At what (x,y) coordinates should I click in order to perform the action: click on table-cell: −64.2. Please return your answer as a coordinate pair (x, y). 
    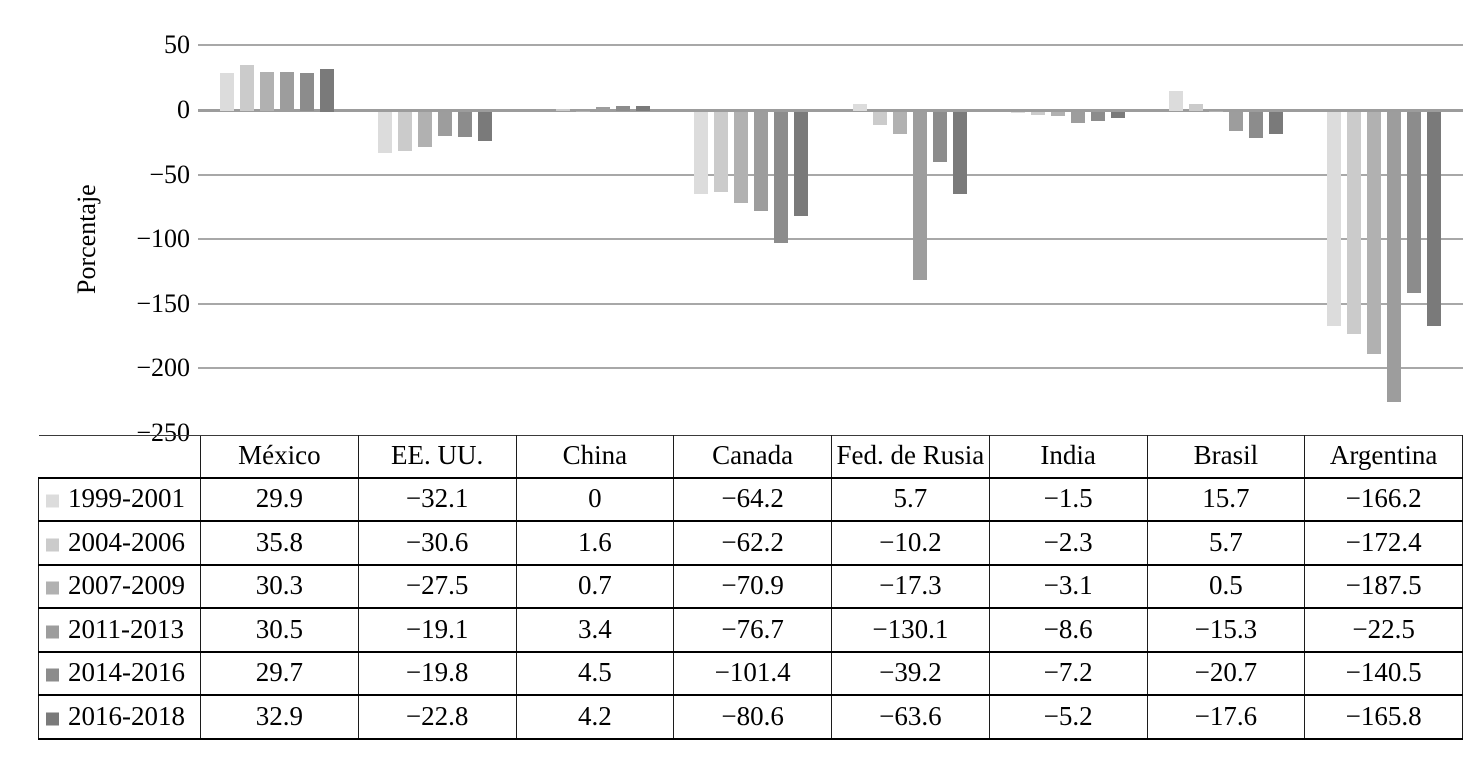
    Looking at the image, I should click on (752, 499).